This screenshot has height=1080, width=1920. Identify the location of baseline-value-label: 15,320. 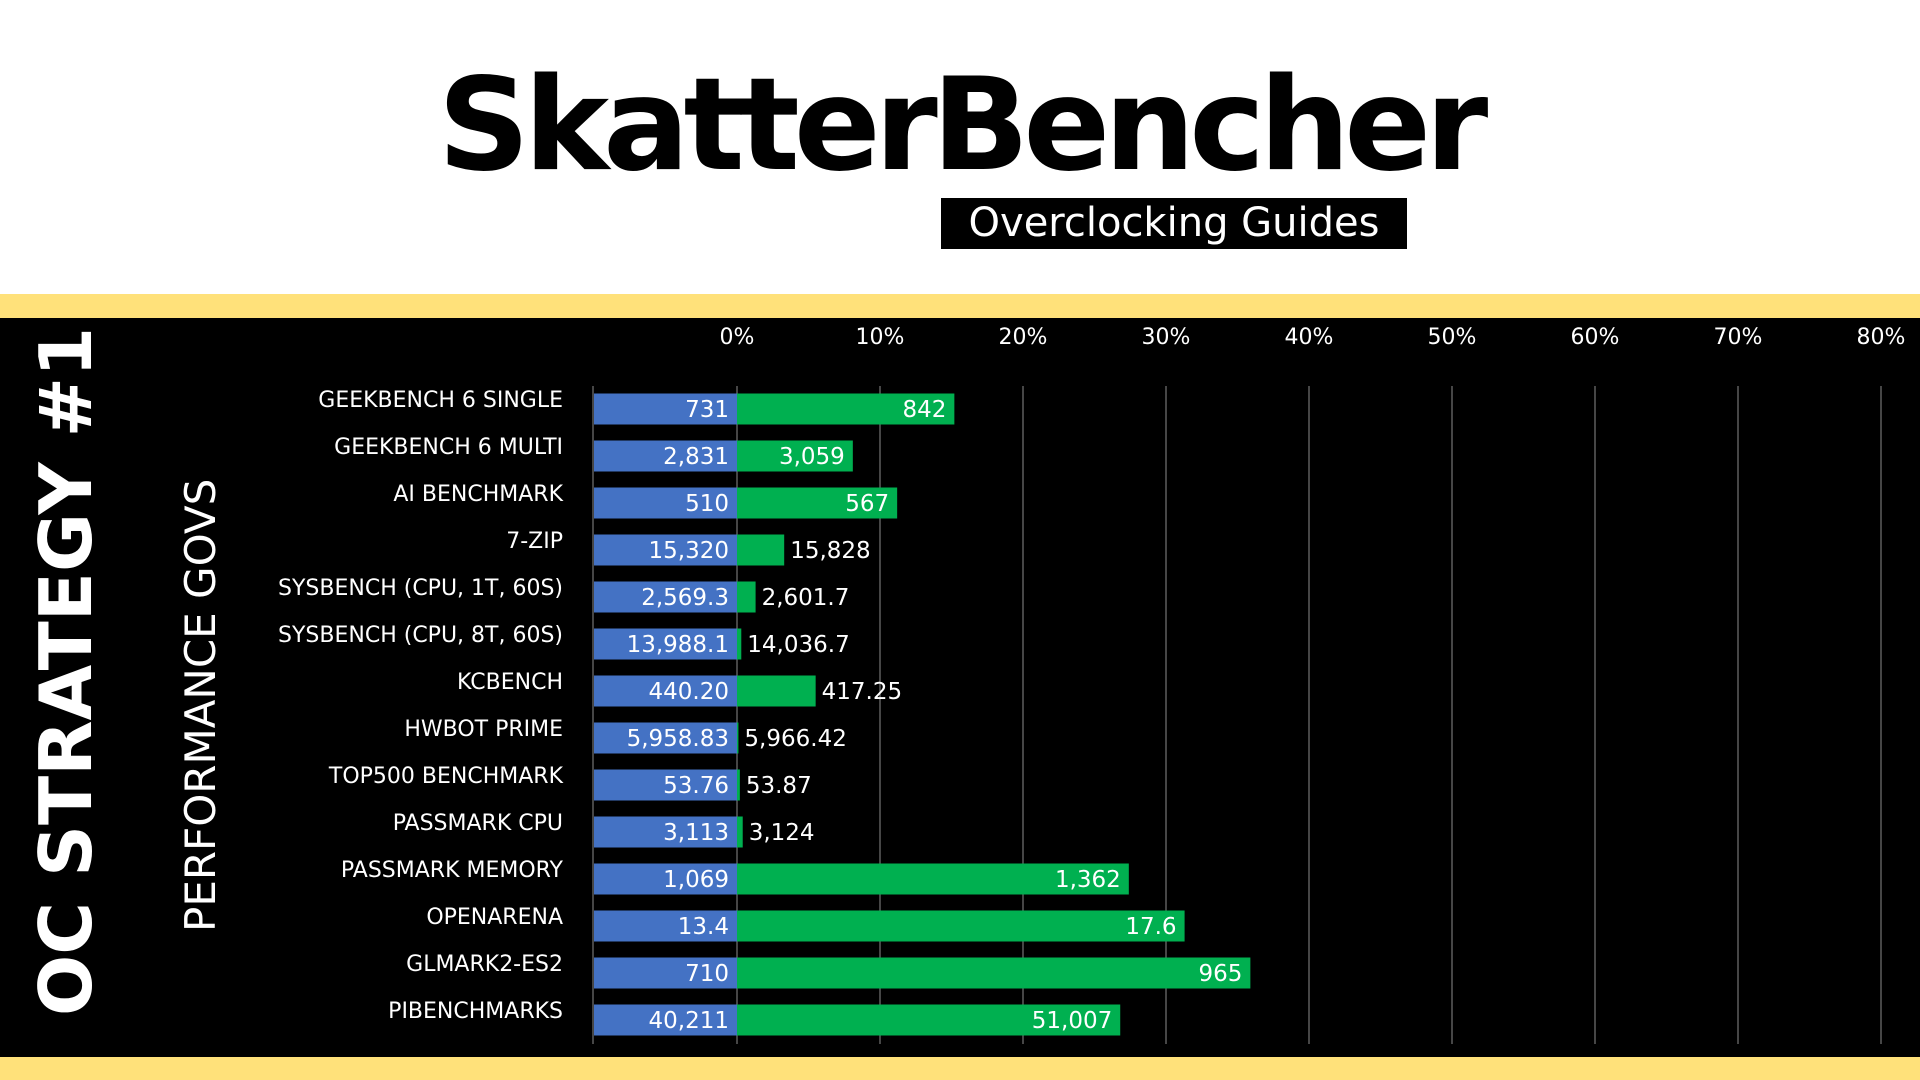
(689, 551).